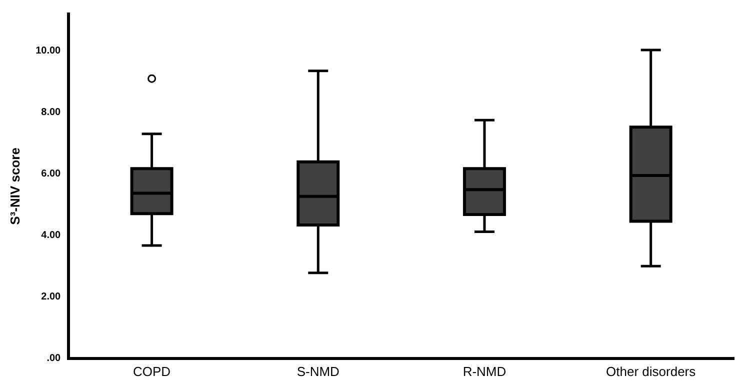 The image size is (744, 386). I want to click on y-tick-label: 8.00, so click(51, 112).